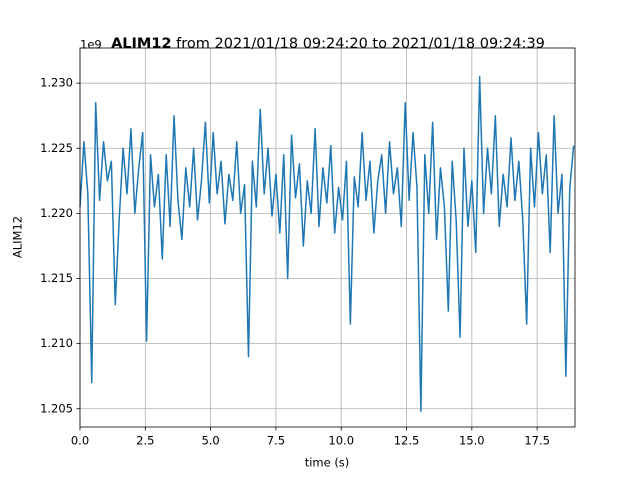 This screenshot has height=480, width=640. What do you see at coordinates (141, 44) in the screenshot?
I see `title-bold: ALIM12` at bounding box center [141, 44].